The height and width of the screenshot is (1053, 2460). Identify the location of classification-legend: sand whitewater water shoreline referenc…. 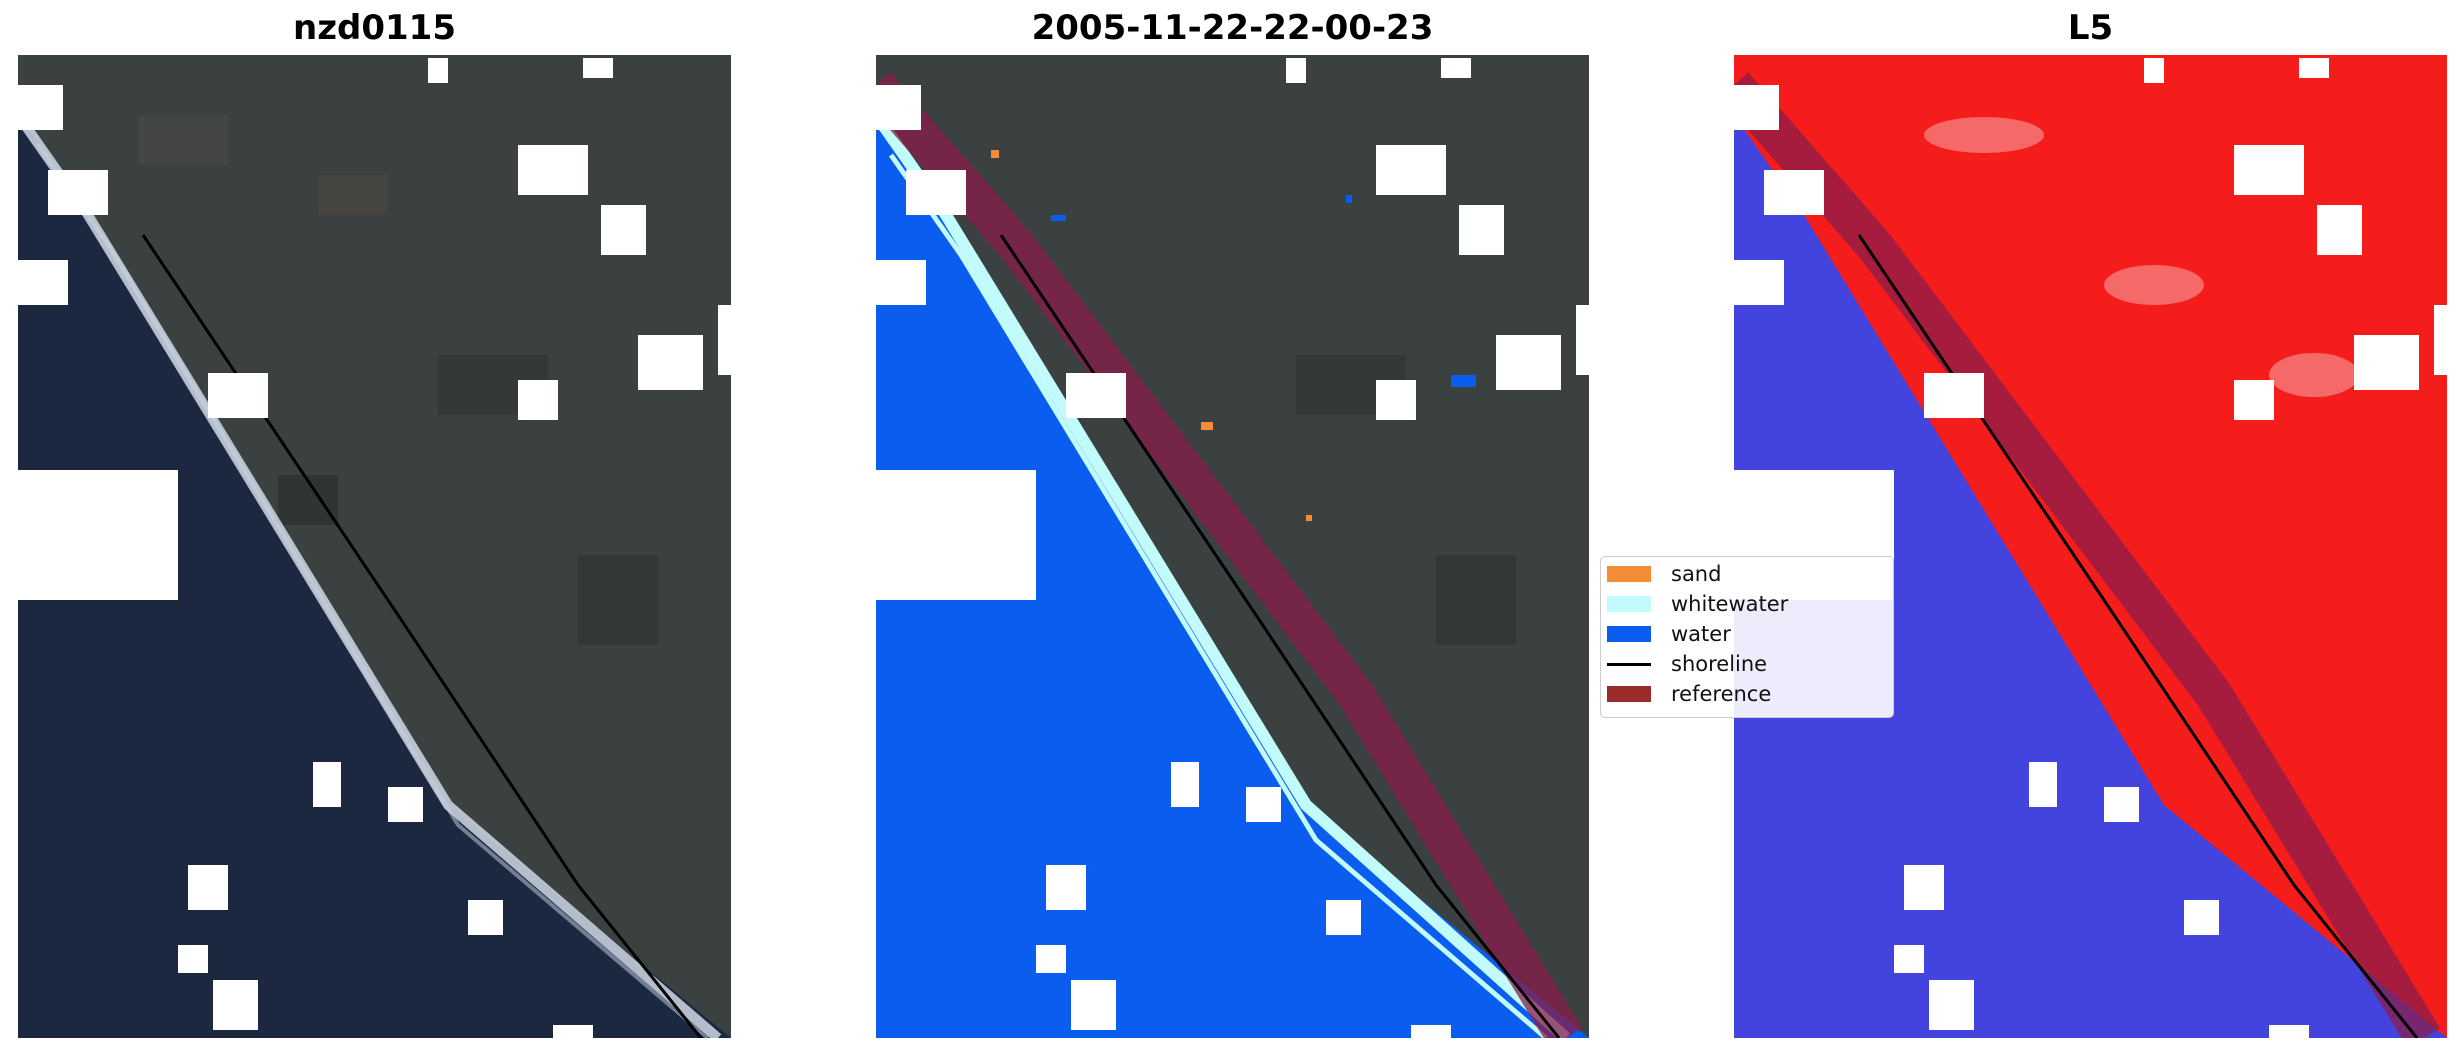
(1747, 637).